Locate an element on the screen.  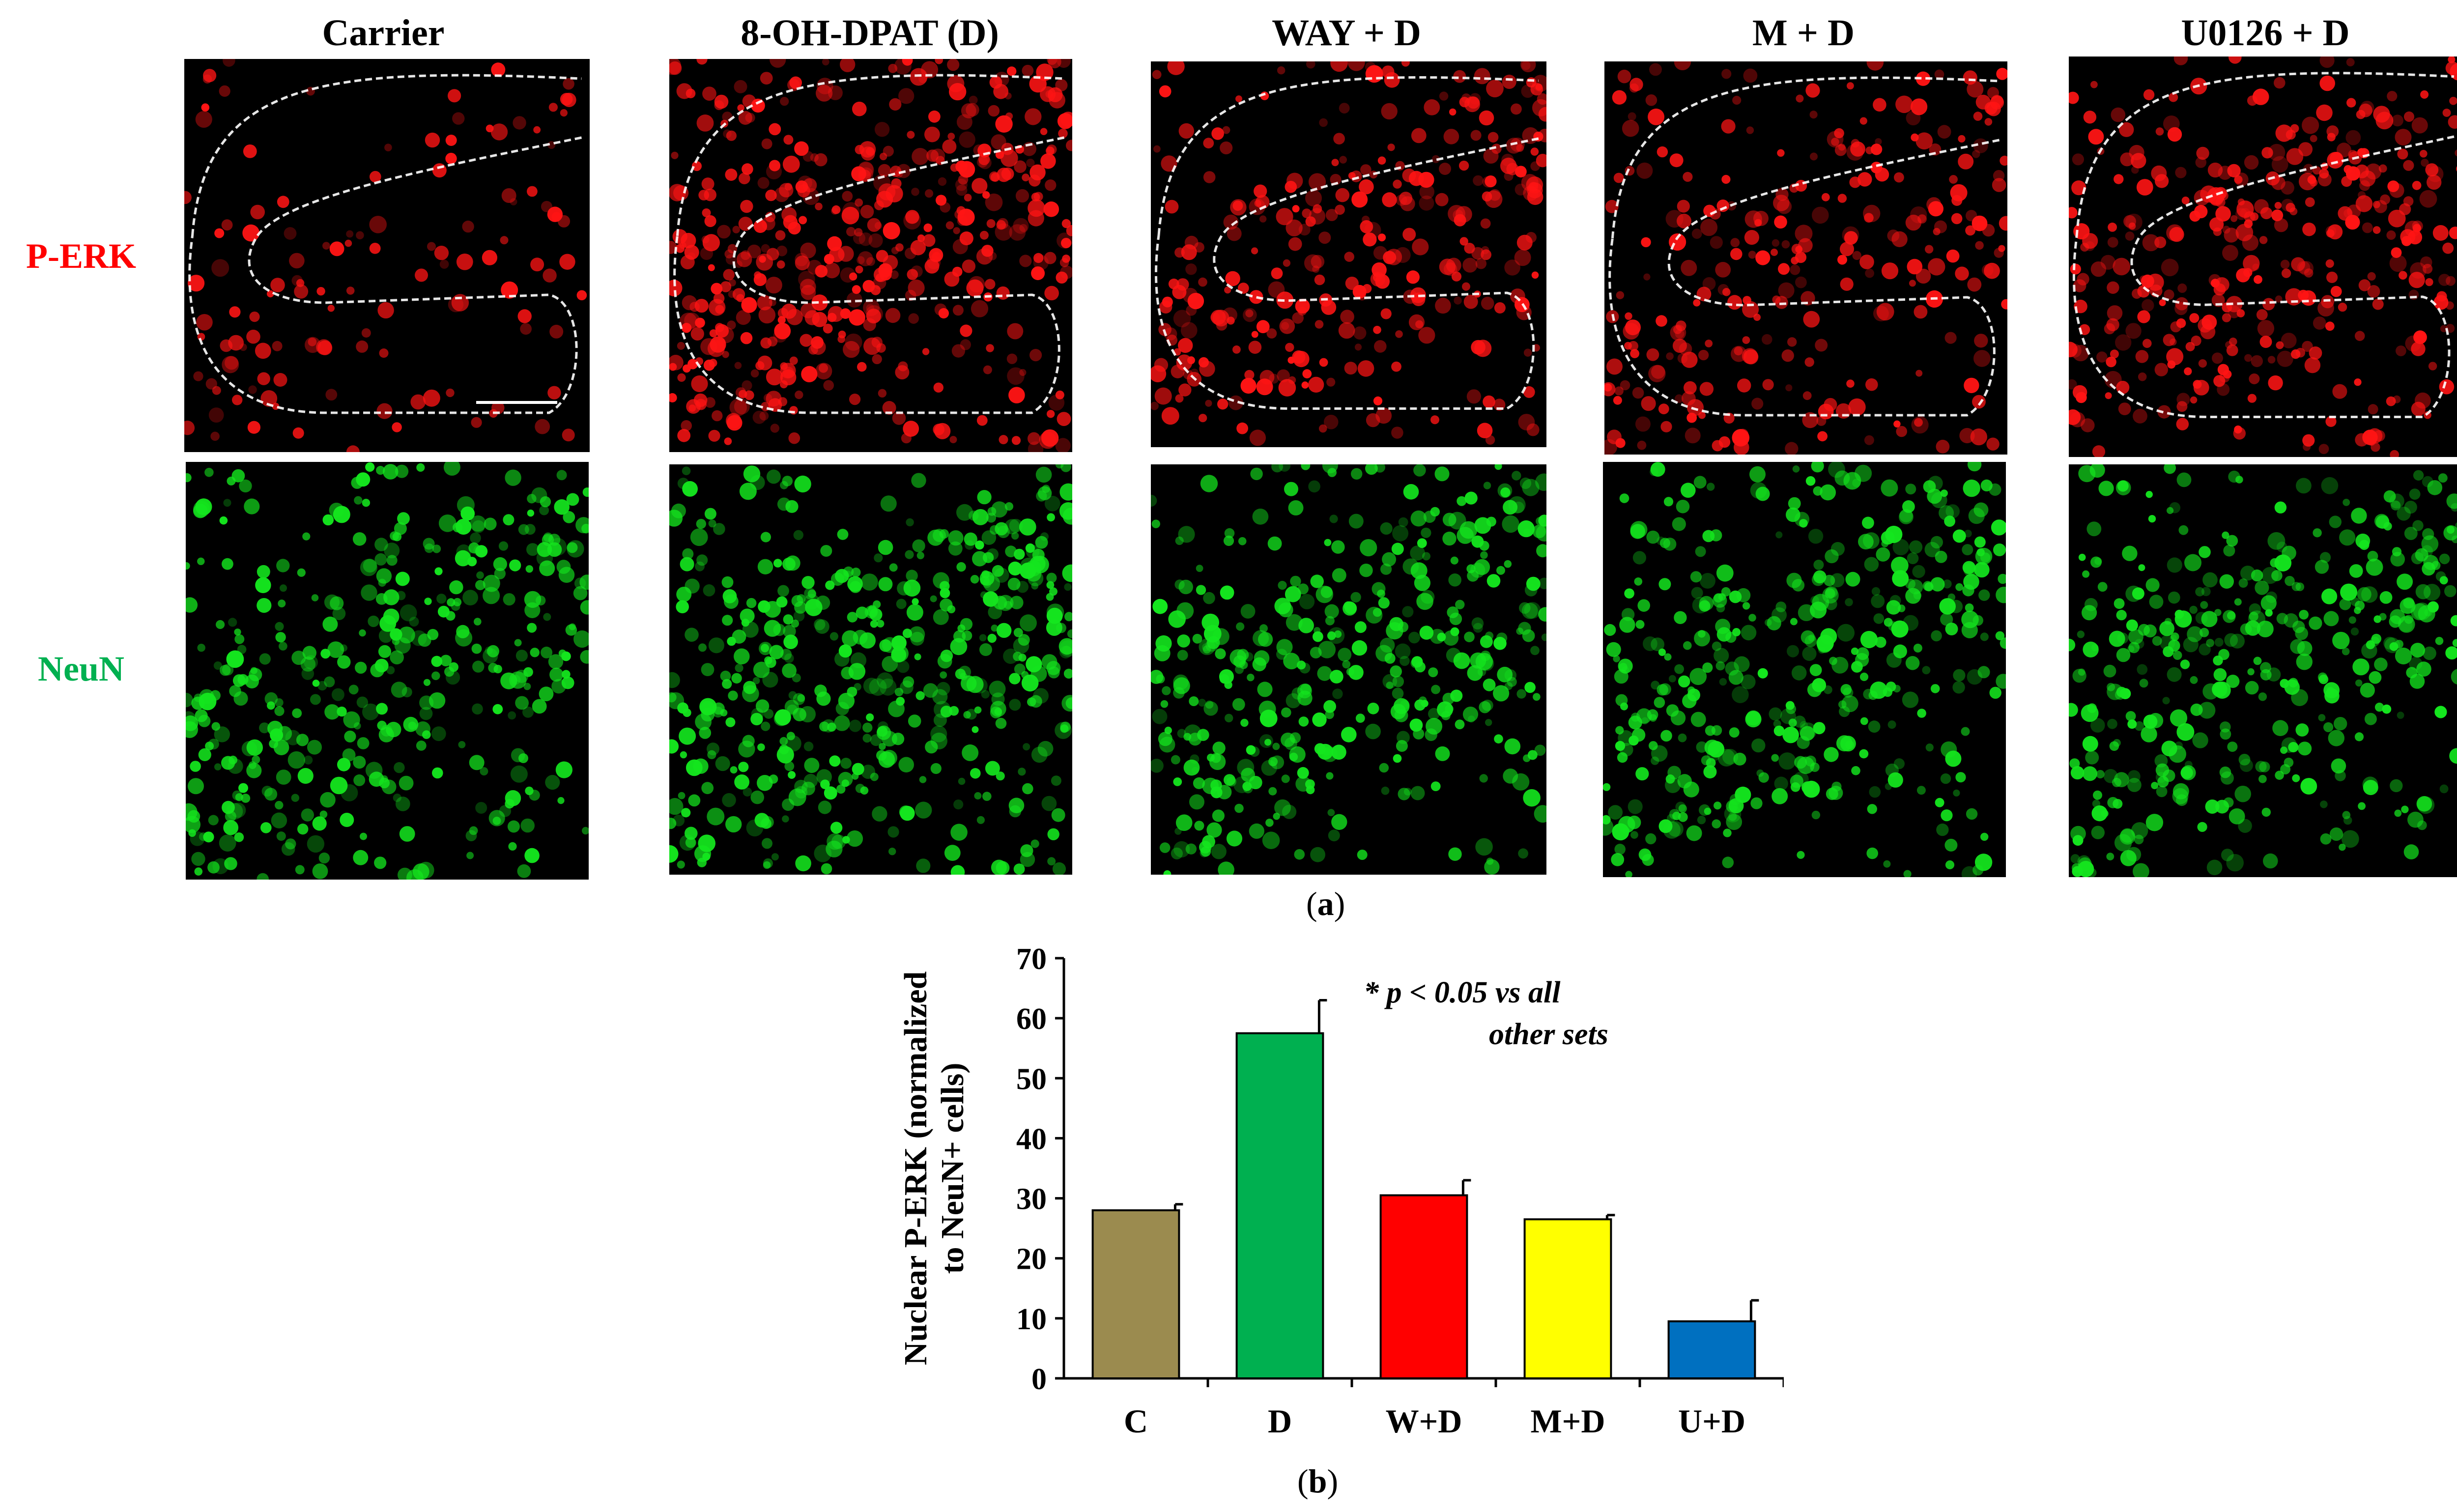
x-tick-label-U+D: U+D is located at coordinates (1711, 1421).